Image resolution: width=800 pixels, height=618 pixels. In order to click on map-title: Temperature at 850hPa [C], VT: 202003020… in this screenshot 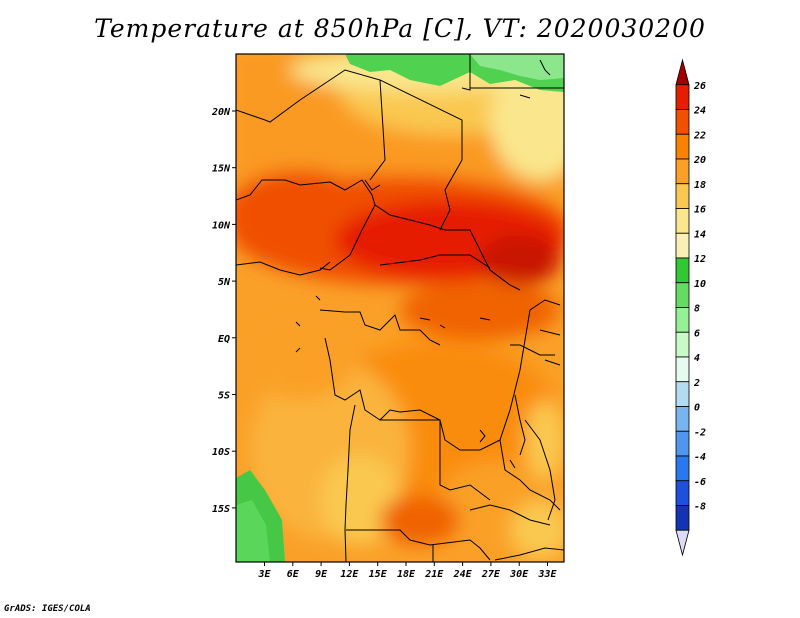, I will do `click(400, 28)`.